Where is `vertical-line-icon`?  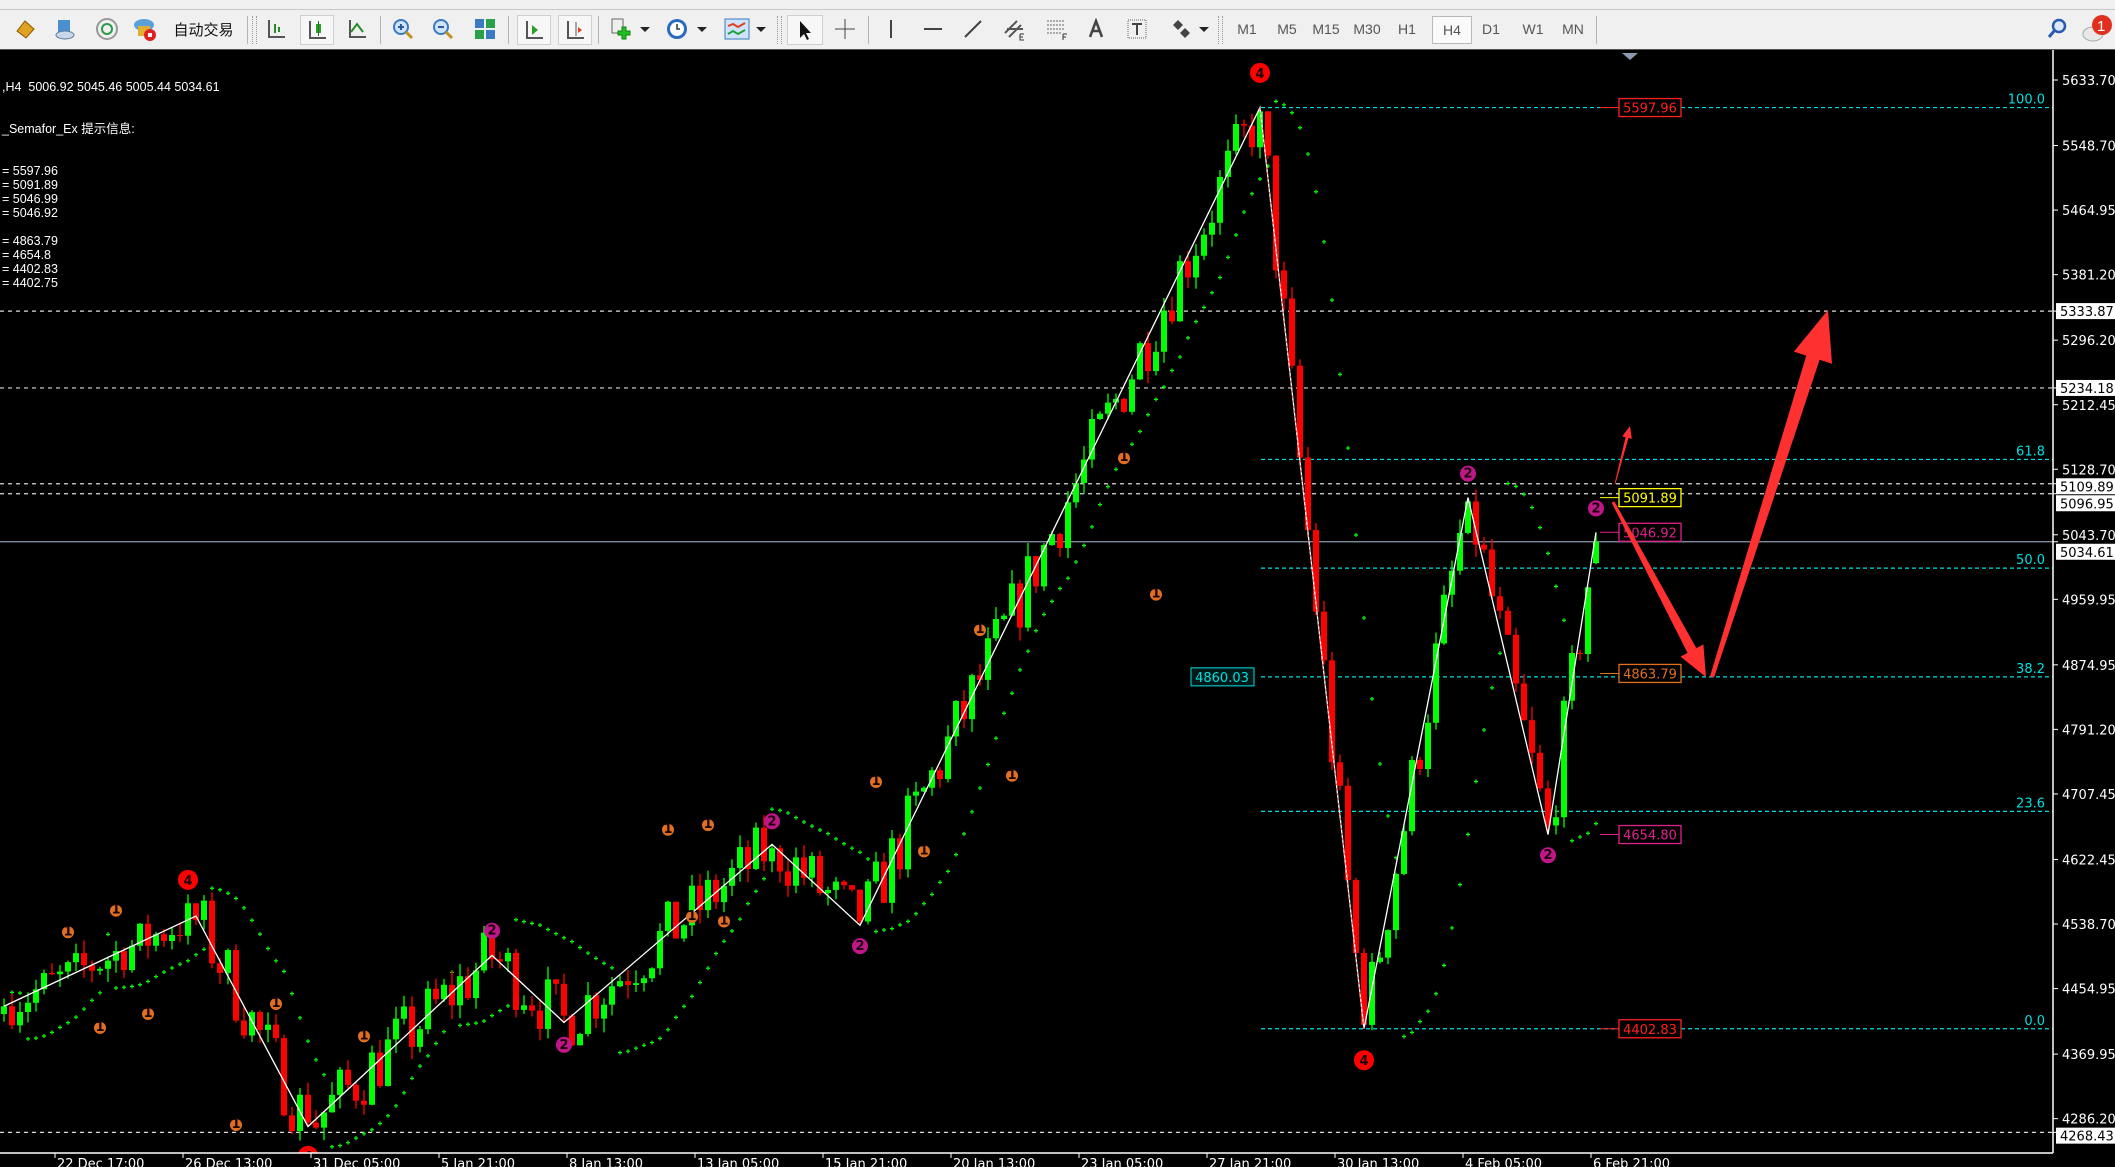
vertical-line-icon is located at coordinates (891, 29).